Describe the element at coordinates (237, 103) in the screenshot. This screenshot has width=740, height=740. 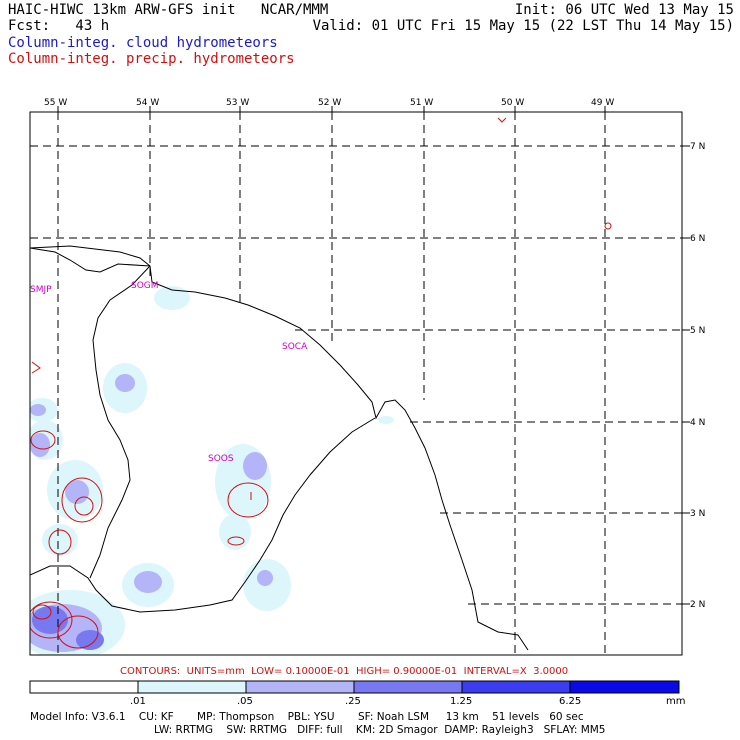
I see `lon-label: 53 W` at that location.